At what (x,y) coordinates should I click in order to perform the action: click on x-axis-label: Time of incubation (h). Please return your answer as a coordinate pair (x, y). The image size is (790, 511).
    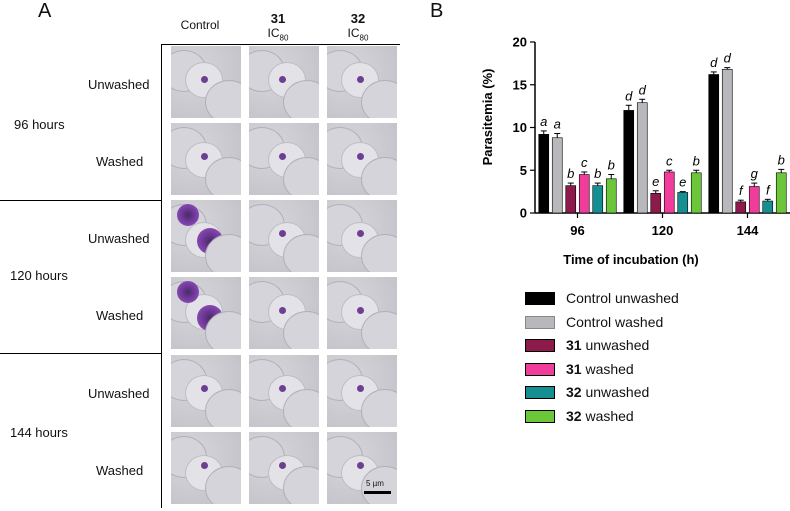
    Looking at the image, I should click on (631, 259).